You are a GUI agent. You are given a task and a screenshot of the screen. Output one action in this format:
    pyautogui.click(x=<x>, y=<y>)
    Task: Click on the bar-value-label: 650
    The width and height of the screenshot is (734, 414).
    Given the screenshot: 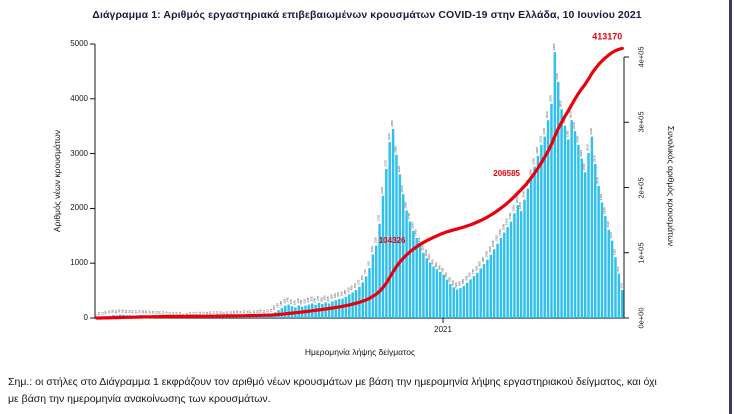 What is the action you would take?
    pyautogui.click(x=362, y=277)
    